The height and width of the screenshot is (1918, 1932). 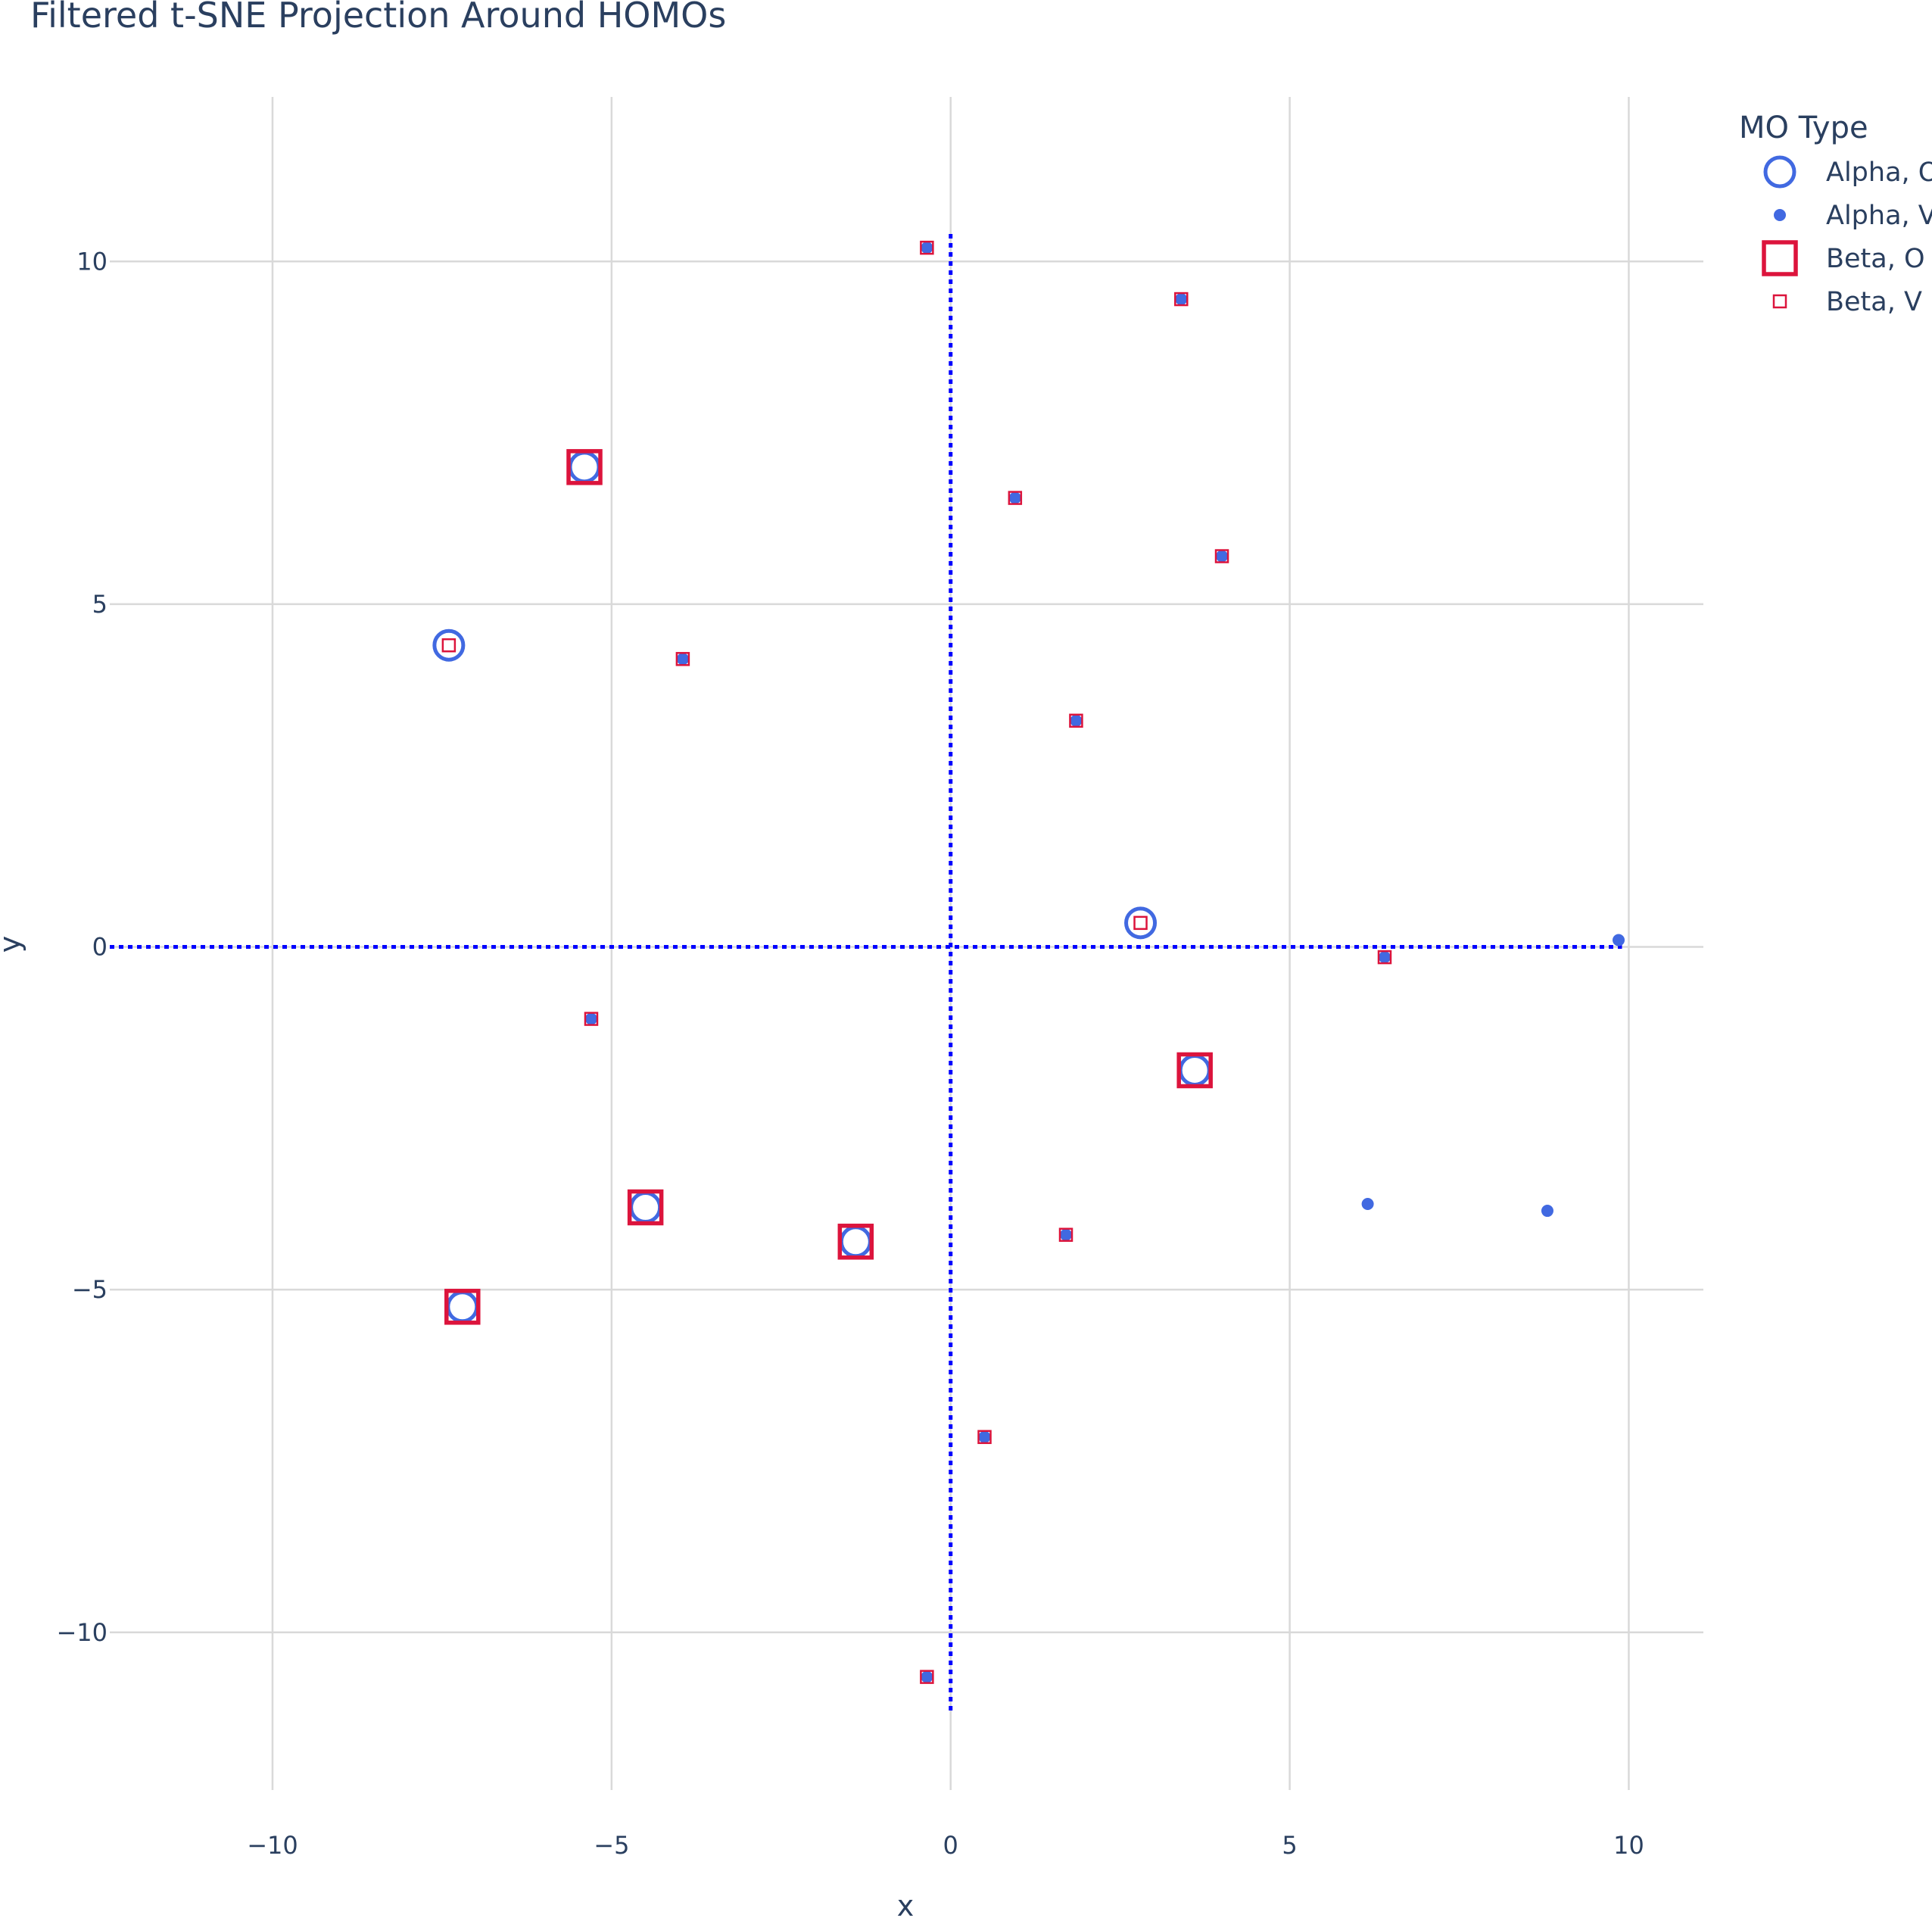 What do you see at coordinates (906, 1903) in the screenshot?
I see `x-axis-title: x` at bounding box center [906, 1903].